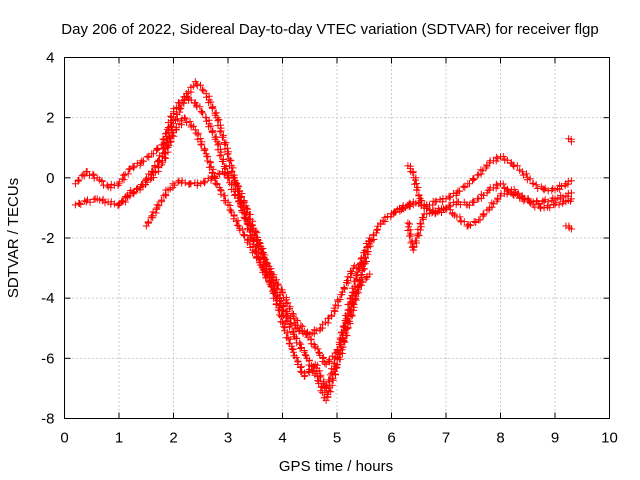  I want to click on x-tick-label: 6, so click(391, 438).